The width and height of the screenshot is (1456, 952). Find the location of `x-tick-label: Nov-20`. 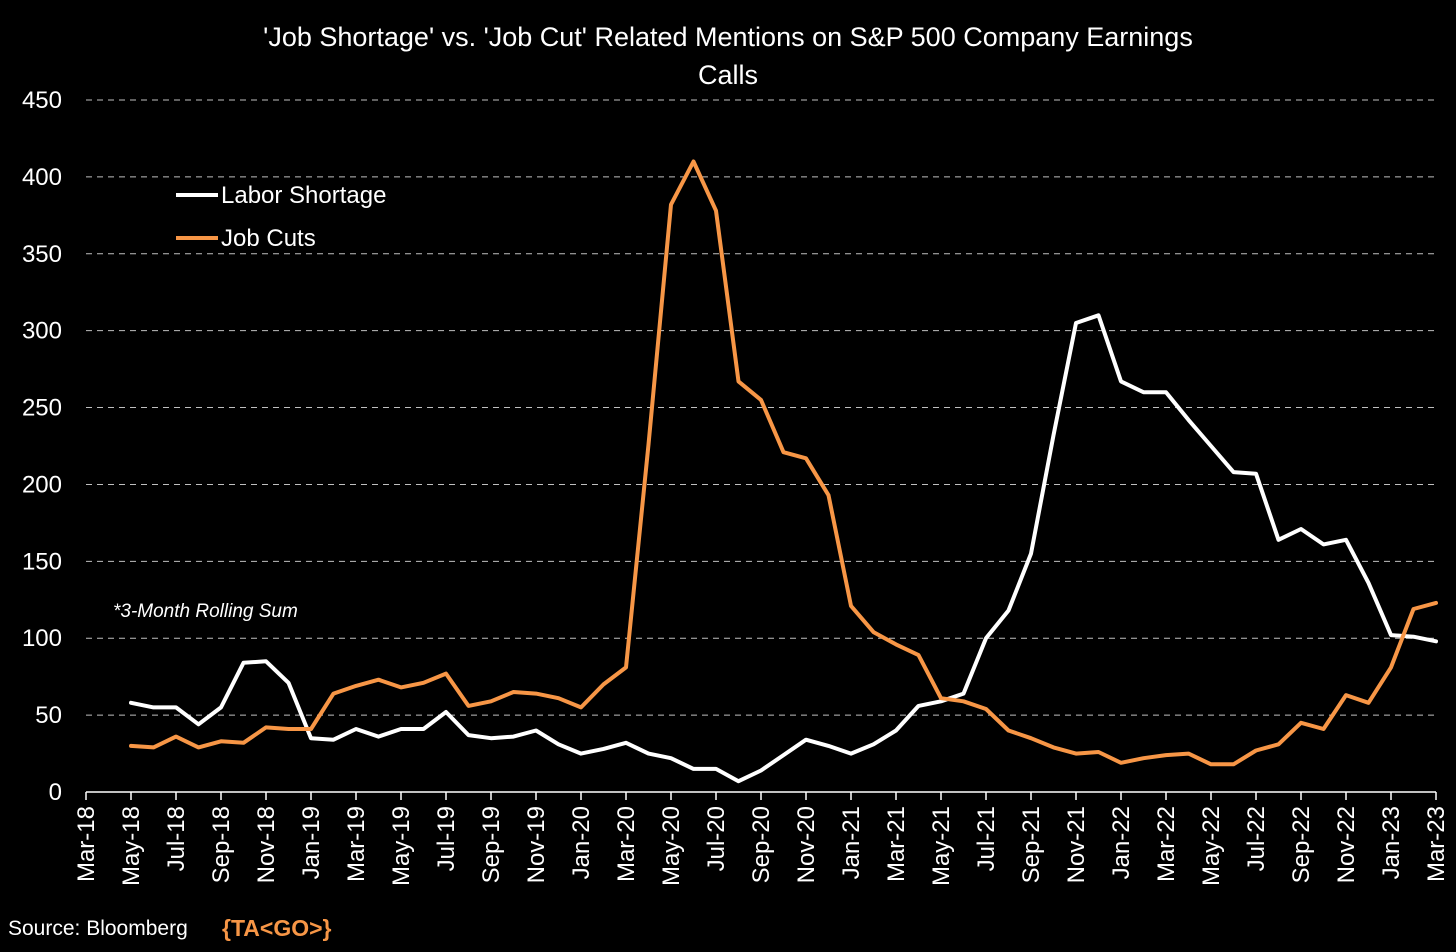

x-tick-label: Nov-20 is located at coordinates (806, 844).